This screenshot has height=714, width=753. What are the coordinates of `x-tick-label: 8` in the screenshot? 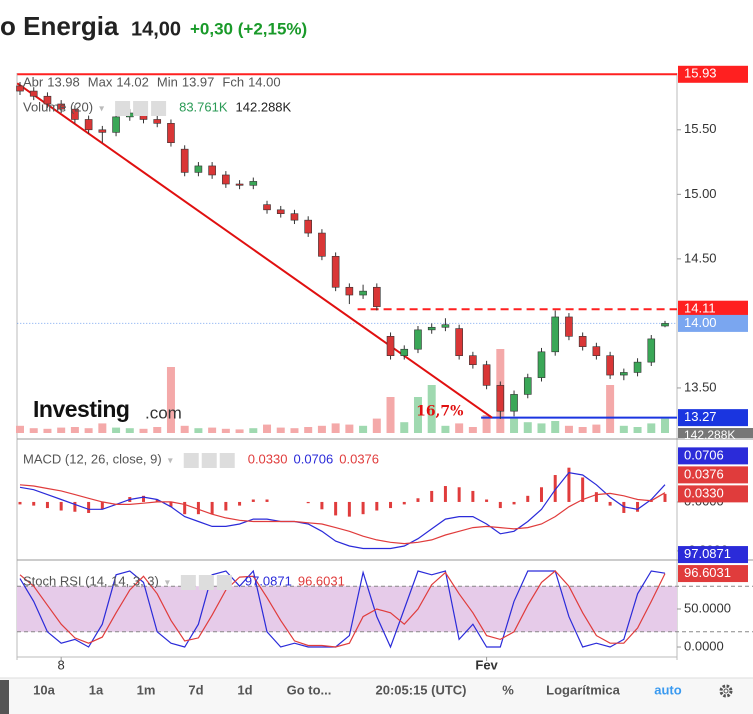 It's located at (61, 664).